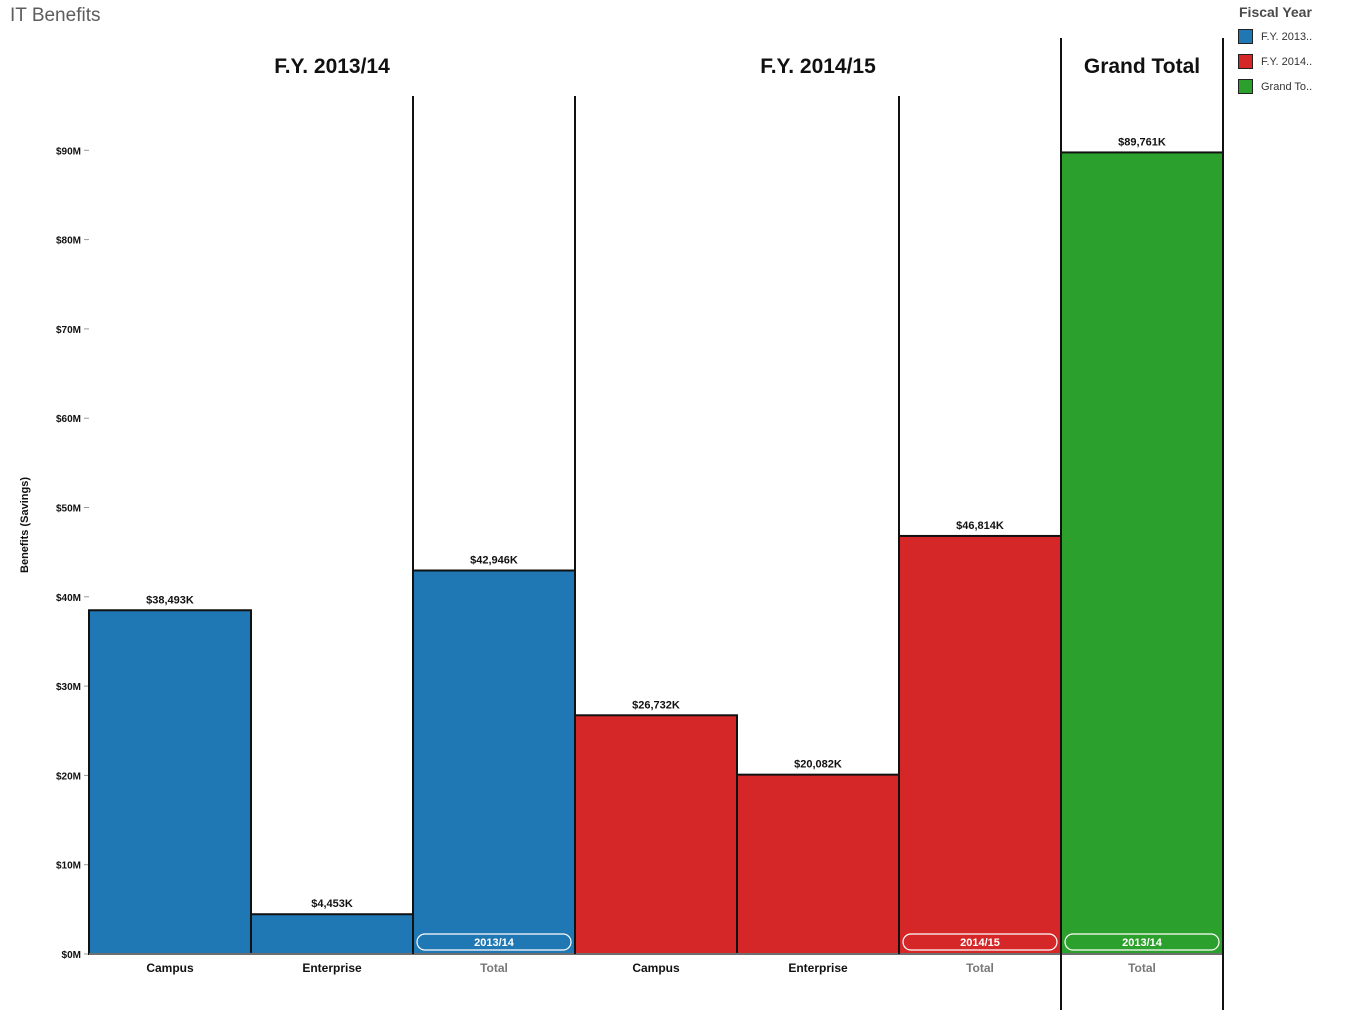  Describe the element at coordinates (68, 509) in the screenshot. I see `y-tick-label: $50M` at that location.